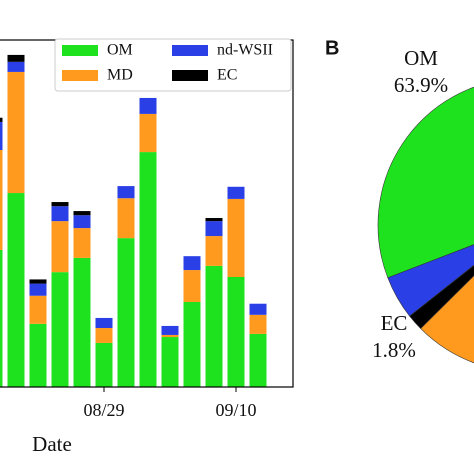 The height and width of the screenshot is (474, 474). Describe the element at coordinates (332, 48) in the screenshot. I see `panel-label: B` at that location.